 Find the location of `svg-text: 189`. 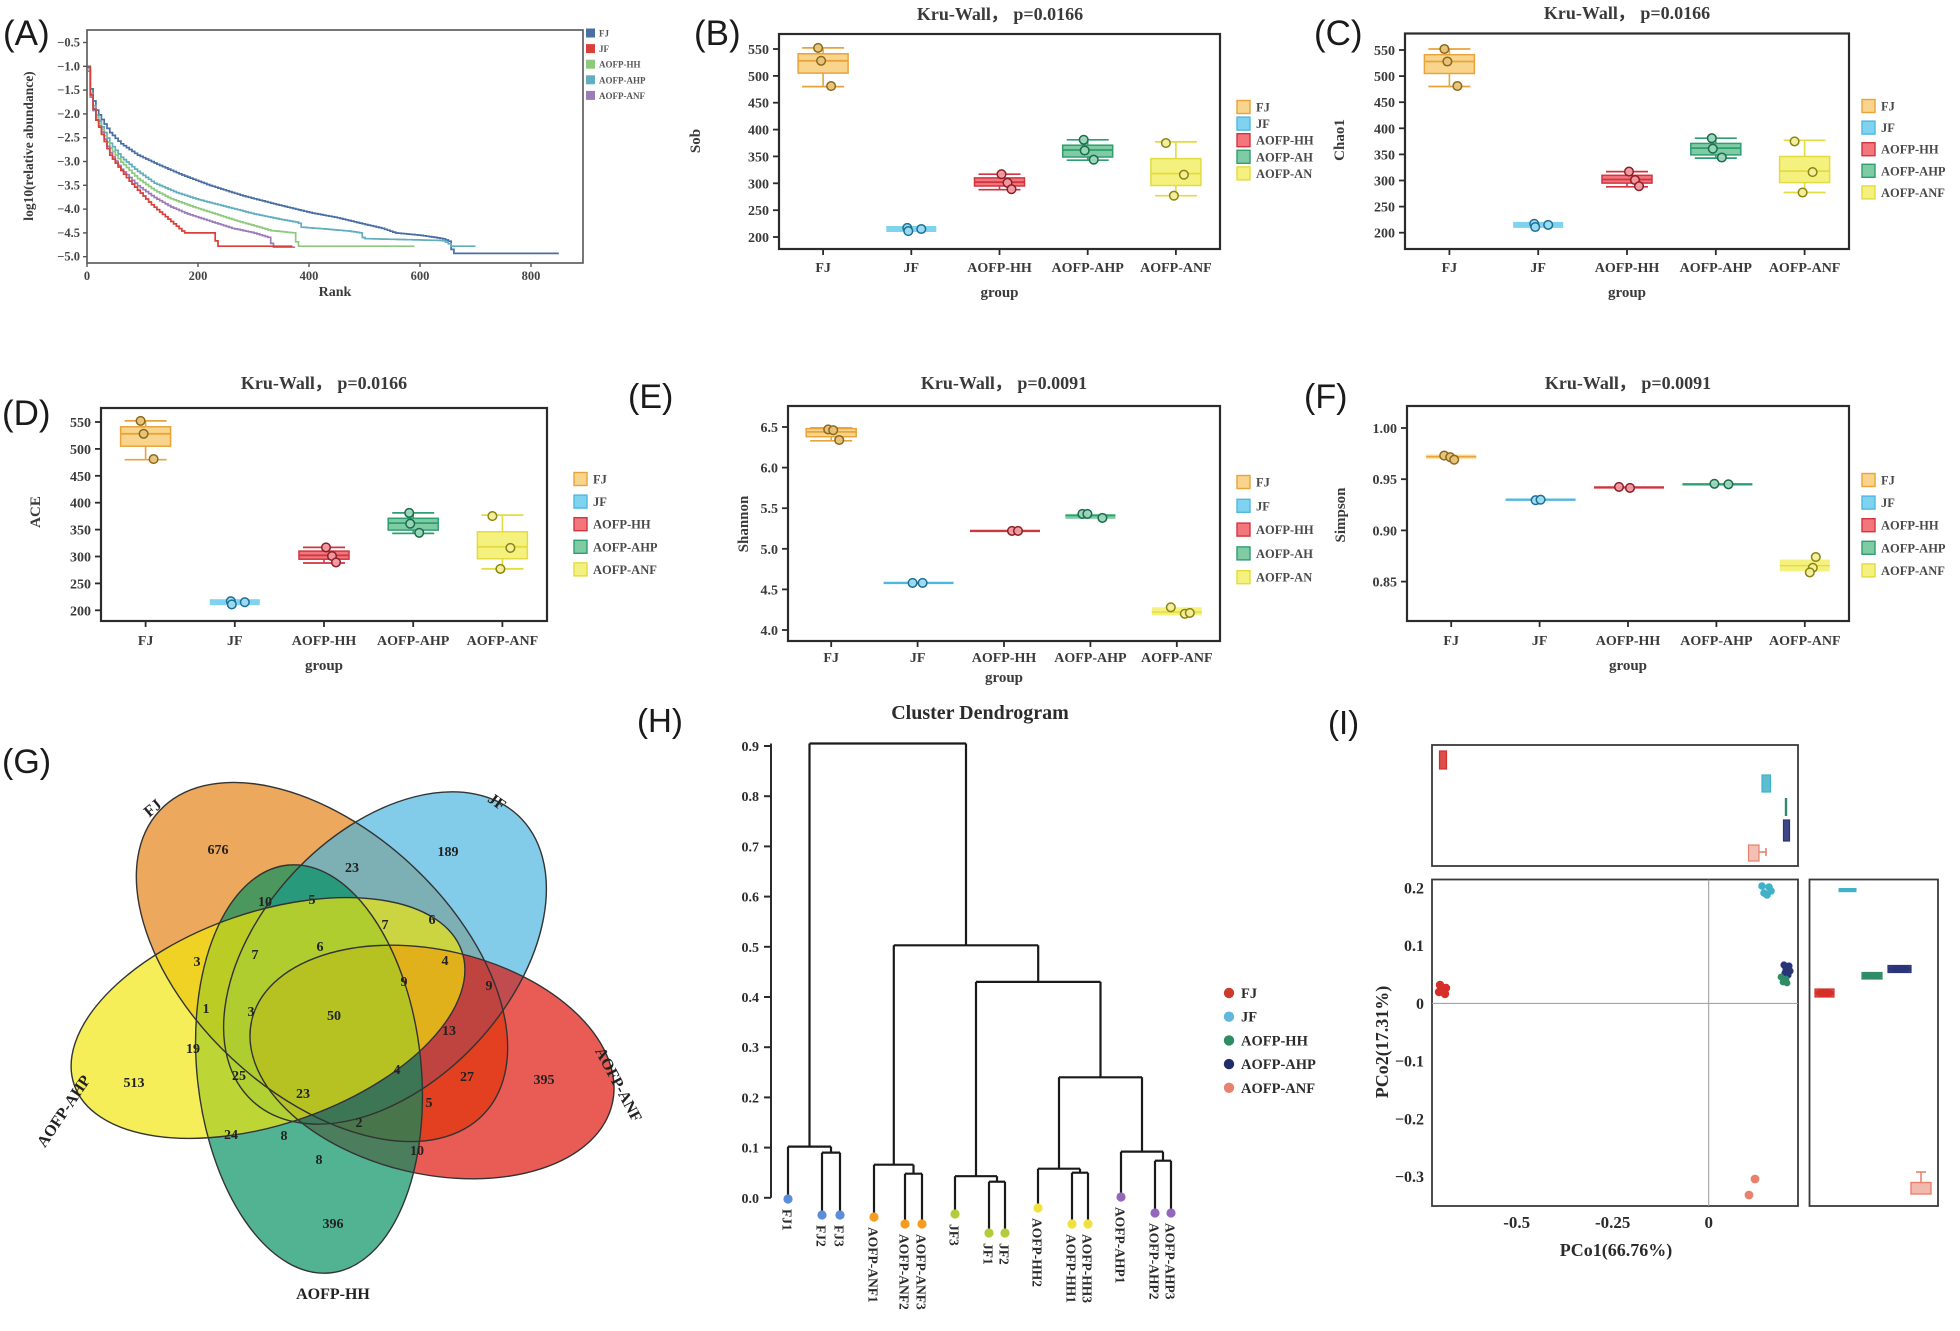

svg-text: 189 is located at coordinates (448, 852).